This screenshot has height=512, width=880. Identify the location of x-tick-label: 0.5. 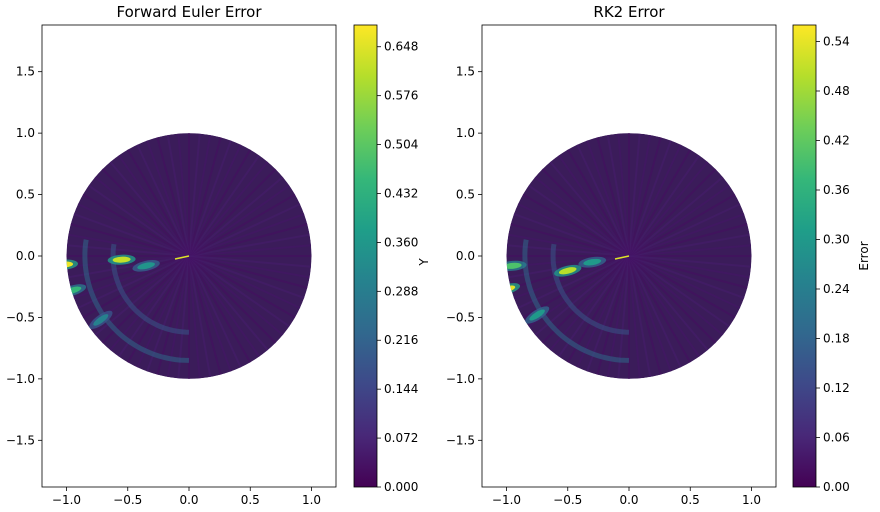
(690, 500).